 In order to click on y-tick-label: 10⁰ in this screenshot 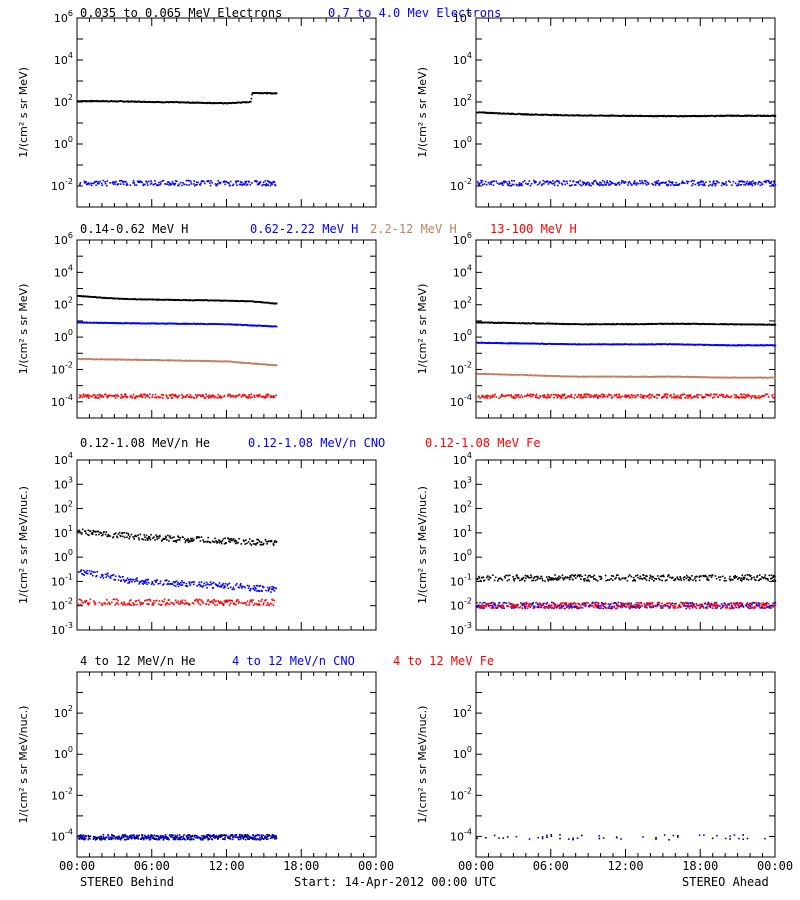, I will do `click(63, 143)`.